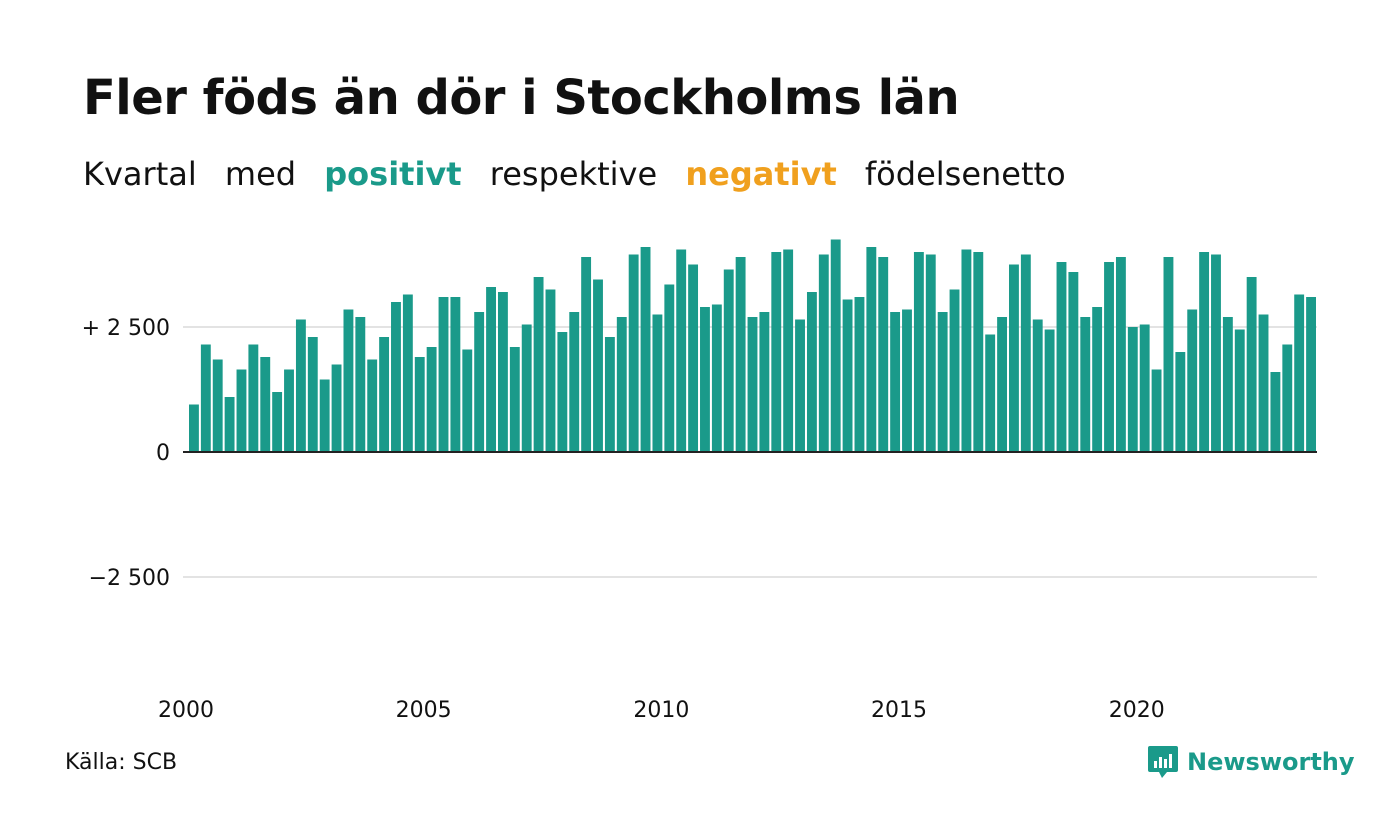 The width and height of the screenshot is (1400, 840). What do you see at coordinates (424, 710) in the screenshot?
I see `x-tick-label: 2005` at bounding box center [424, 710].